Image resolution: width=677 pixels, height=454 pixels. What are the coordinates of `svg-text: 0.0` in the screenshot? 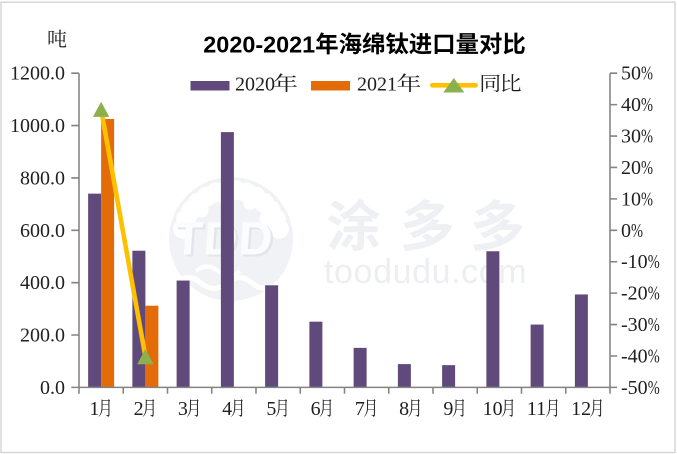 It's located at (52, 388).